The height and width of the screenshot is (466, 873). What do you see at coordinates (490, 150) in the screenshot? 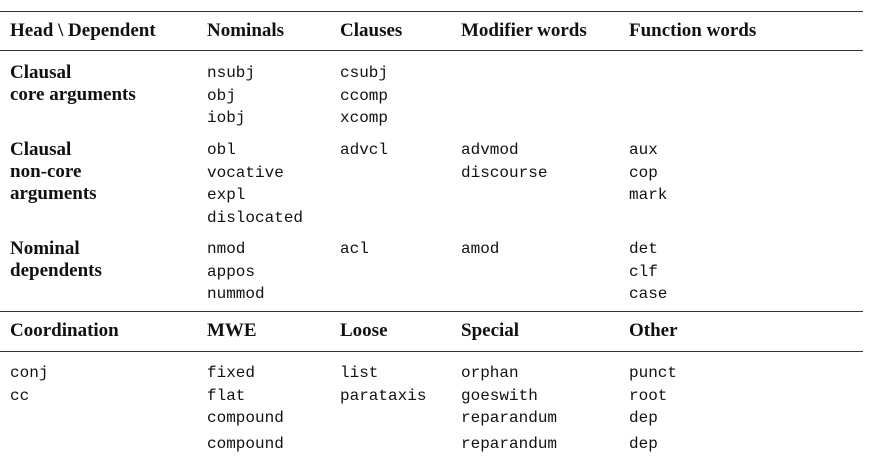
I see `relation-label: advmod` at bounding box center [490, 150].